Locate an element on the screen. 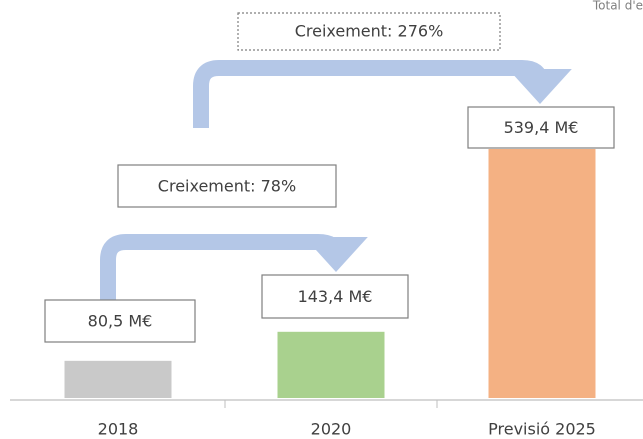 The height and width of the screenshot is (439, 643). annotation: Creixement: 276% is located at coordinates (369, 31).